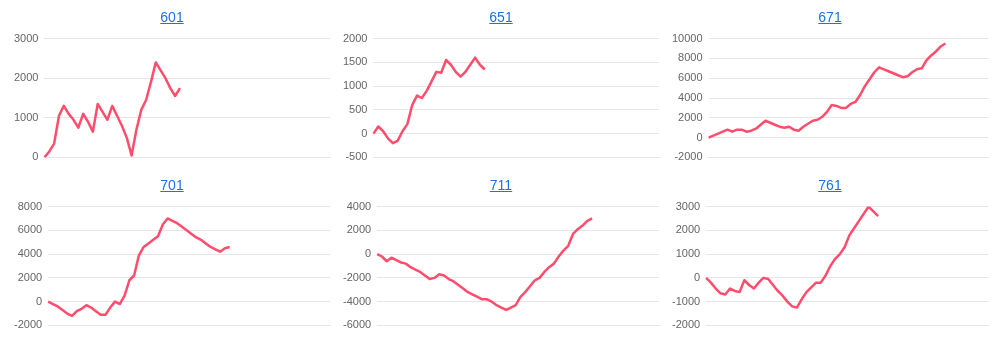 The width and height of the screenshot is (1002, 340). Describe the element at coordinates (686, 300) in the screenshot. I see `y-tick-label: -1000` at that location.